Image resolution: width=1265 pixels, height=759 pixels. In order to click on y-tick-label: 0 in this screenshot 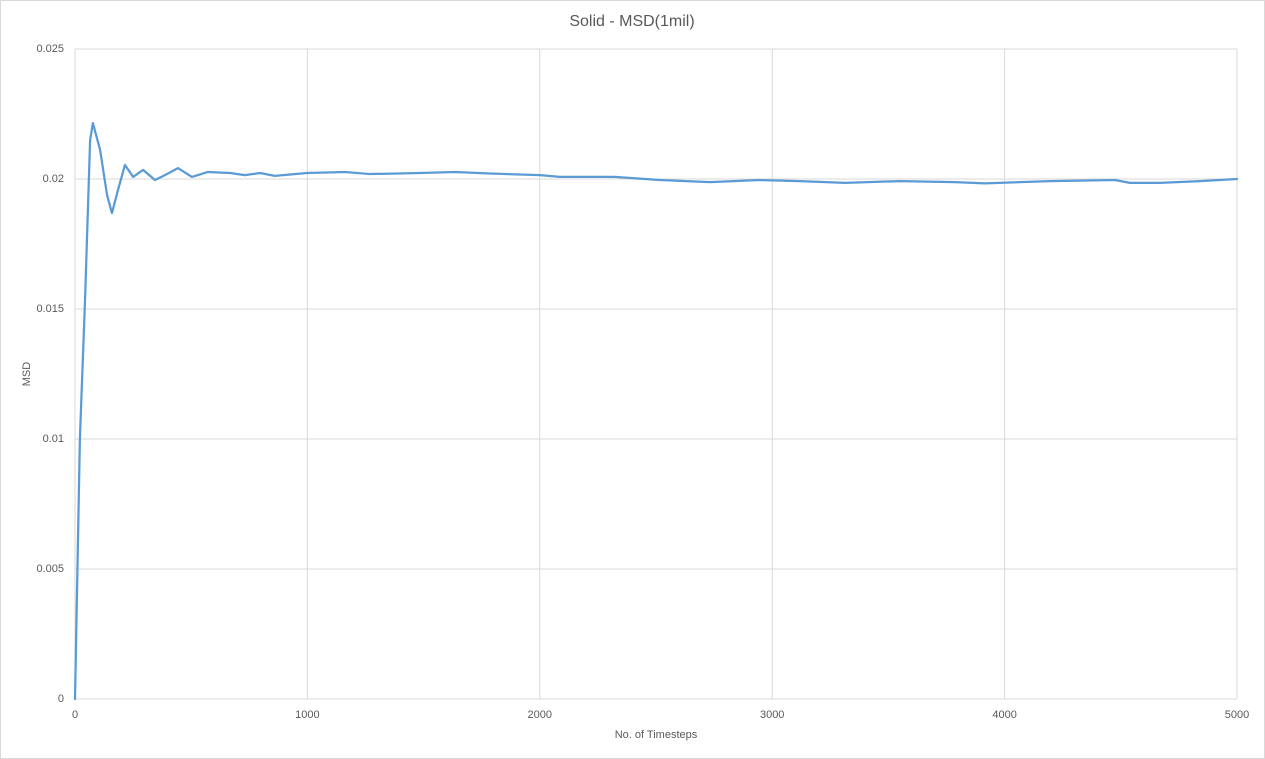, I will do `click(61, 699)`.